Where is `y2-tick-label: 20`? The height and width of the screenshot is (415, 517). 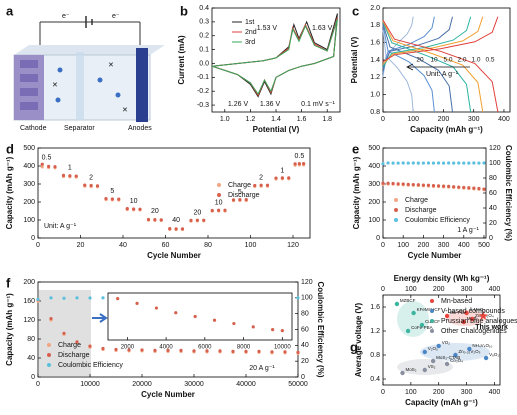
y2-tick-label: 20 is located at coordinates (493, 223).